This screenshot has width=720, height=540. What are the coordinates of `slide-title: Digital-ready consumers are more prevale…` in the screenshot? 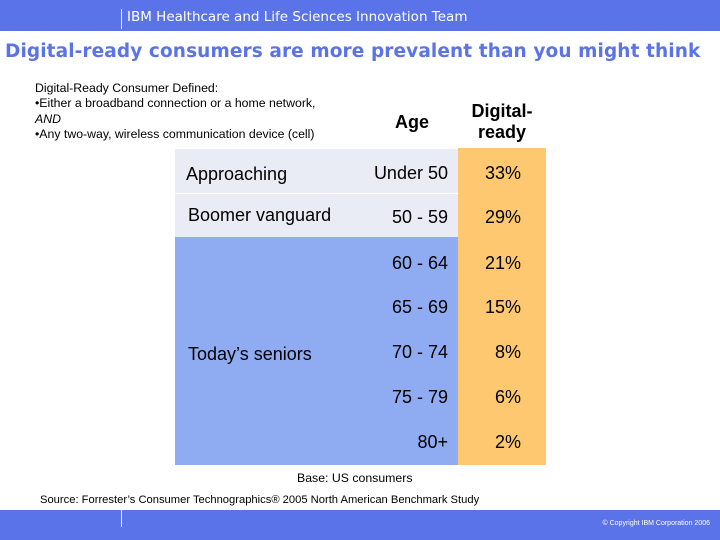 It's located at (353, 51).